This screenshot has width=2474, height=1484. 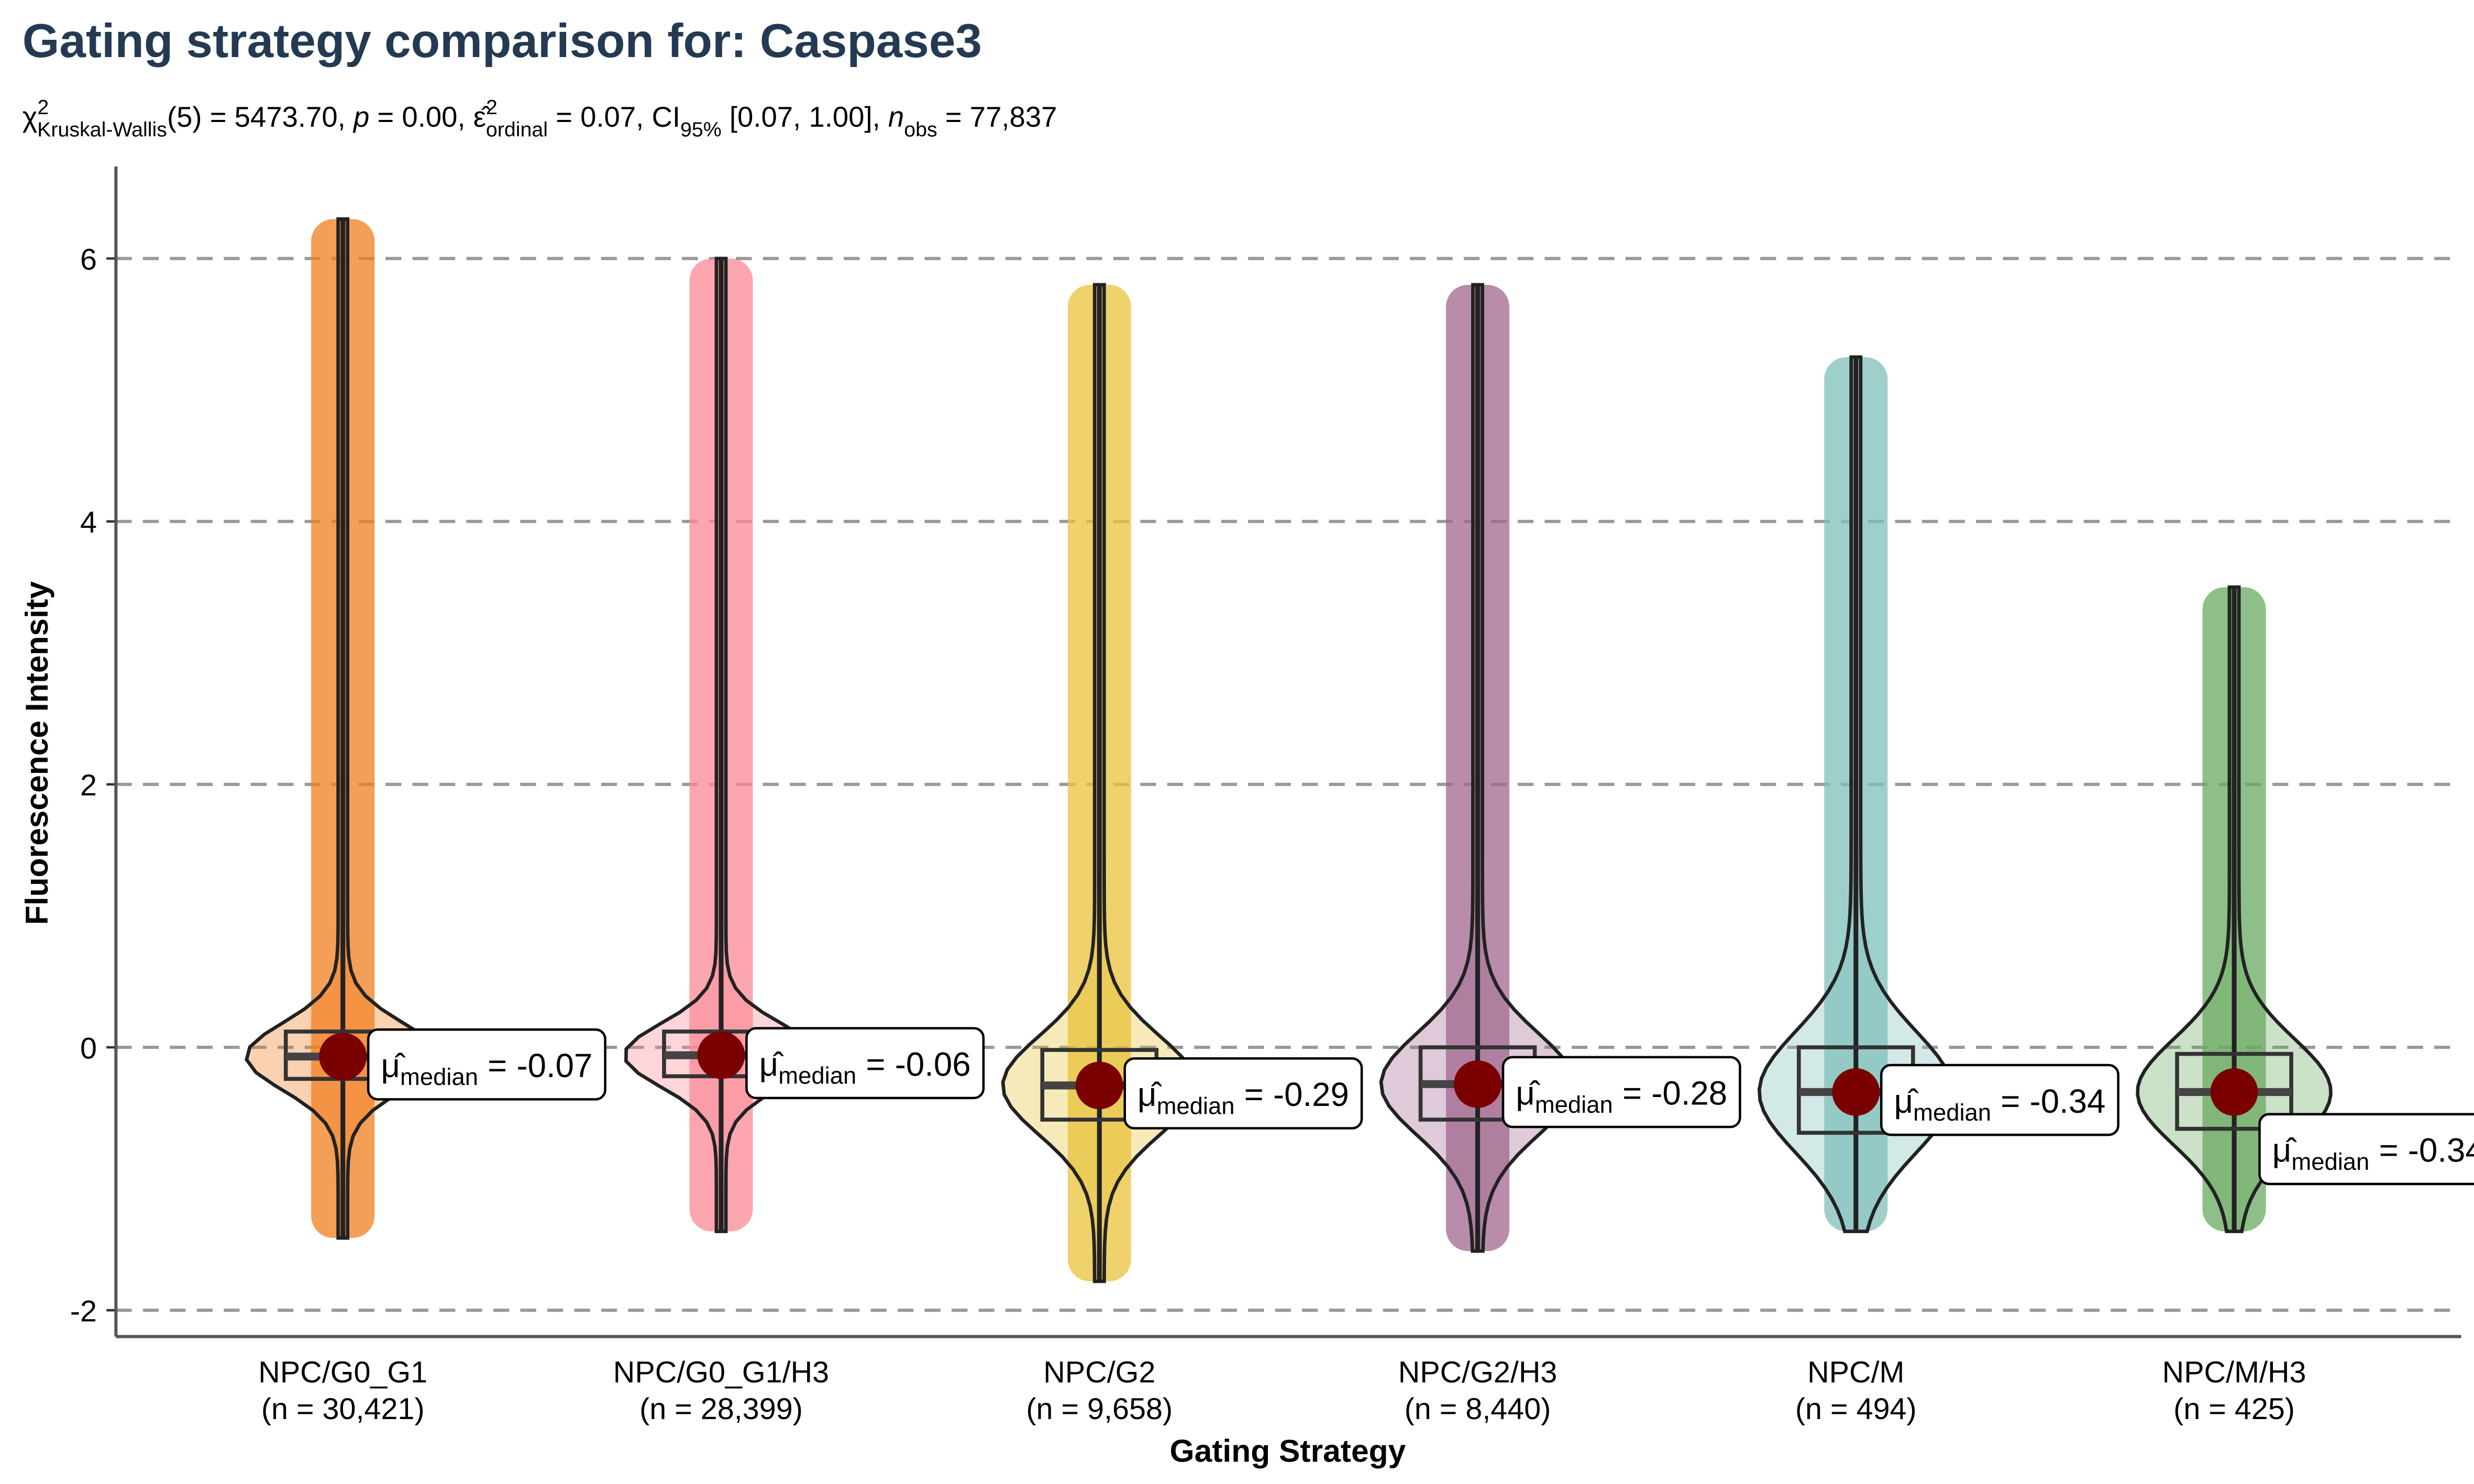 I want to click on median-value: -0.28, so click(x=1689, y=1094).